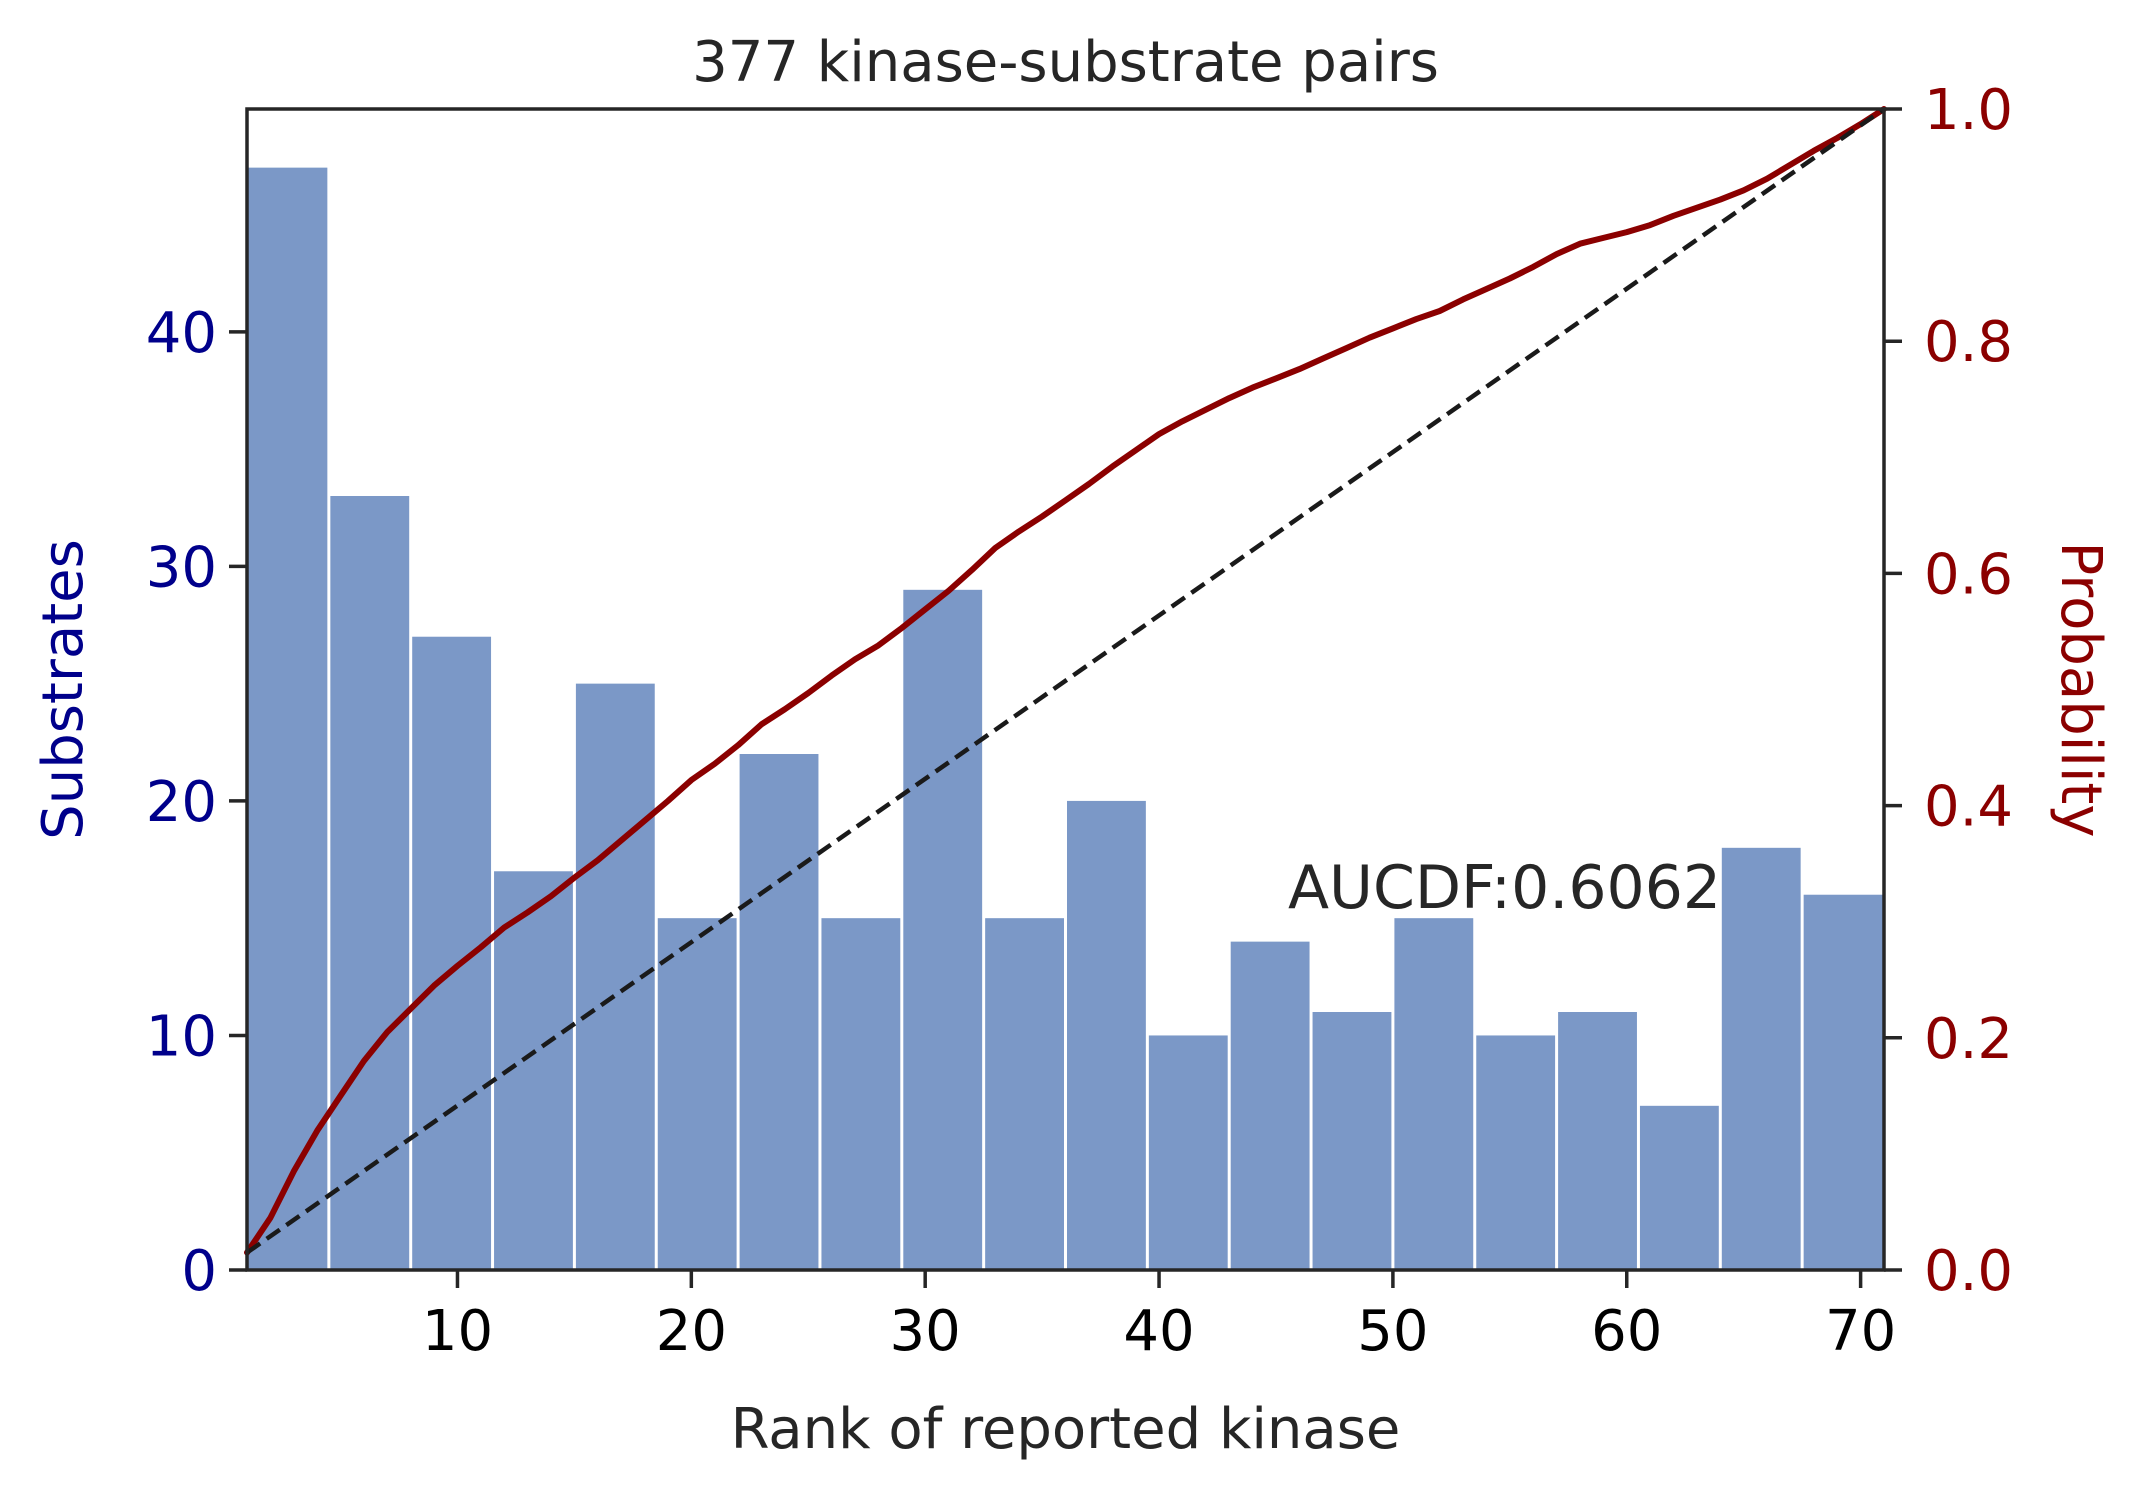  I want to click on y-left-tick-label: 30, so click(181, 567).